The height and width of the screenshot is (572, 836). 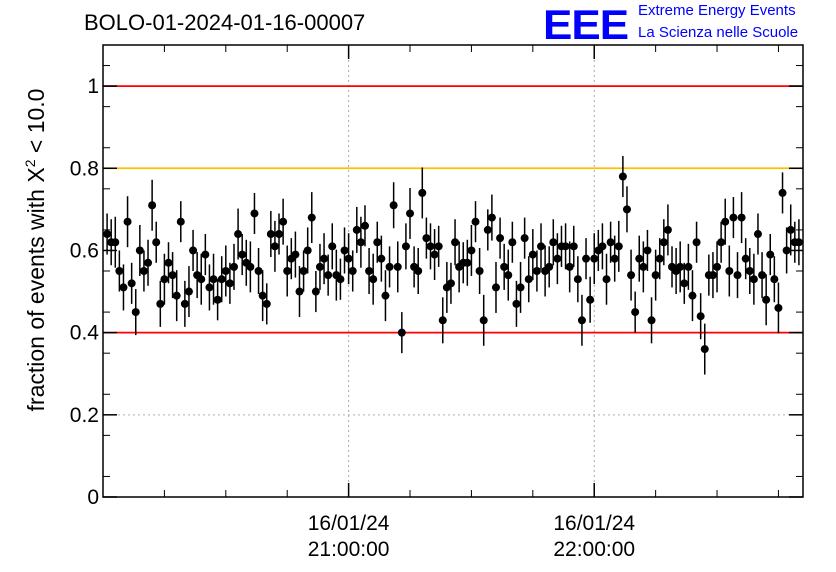 I want to click on chart-title: BOLO-01-2024-01-16-00007, so click(x=225, y=22).